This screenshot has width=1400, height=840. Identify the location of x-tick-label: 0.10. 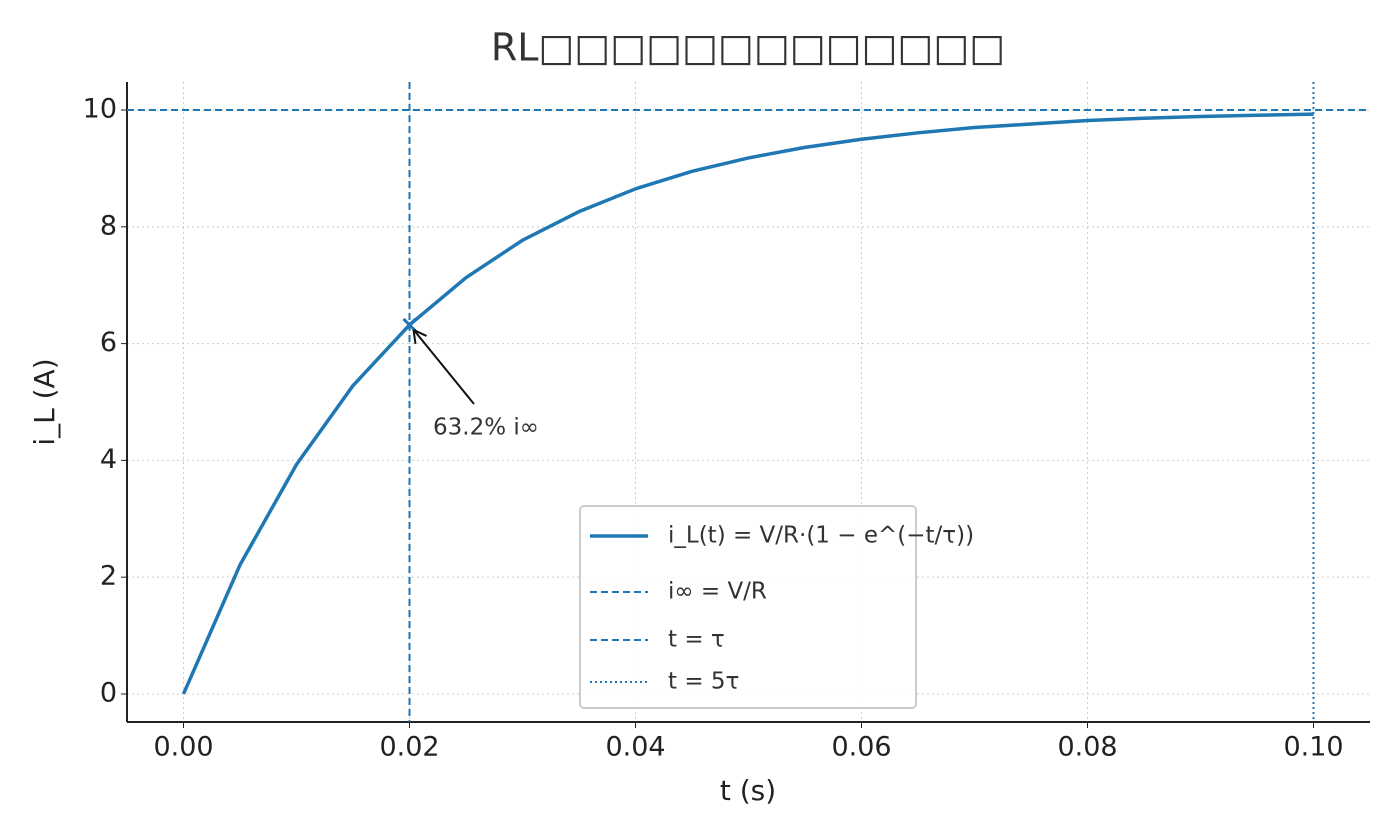
(1313, 747).